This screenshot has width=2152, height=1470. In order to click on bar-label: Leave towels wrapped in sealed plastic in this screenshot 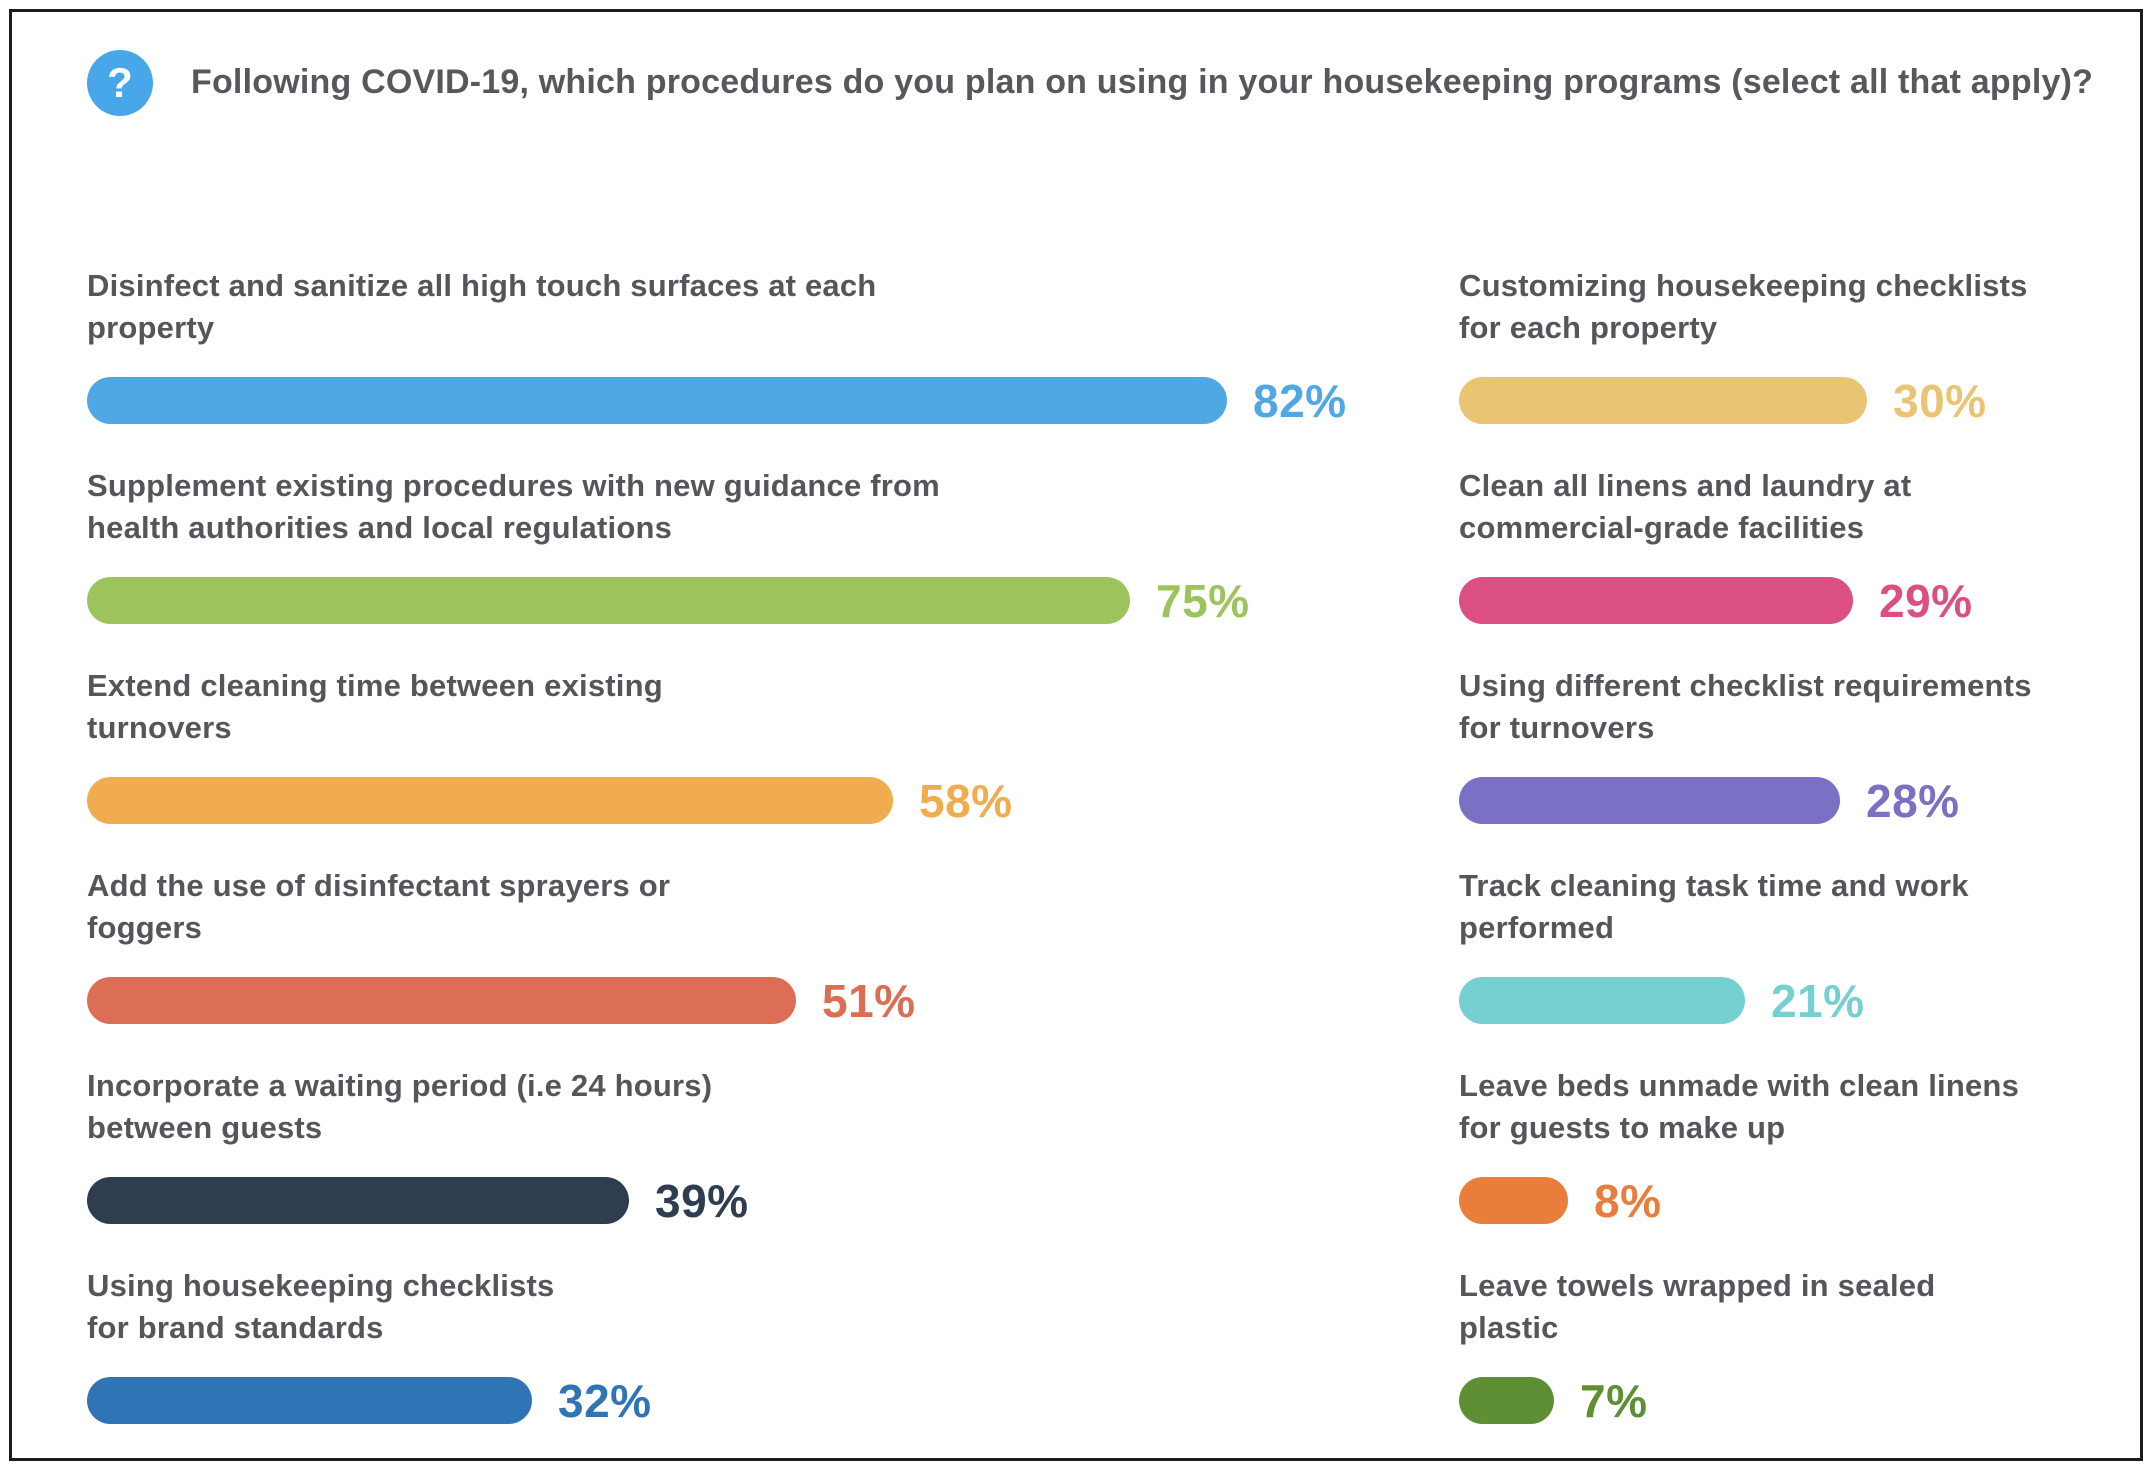, I will do `click(1697, 1306)`.